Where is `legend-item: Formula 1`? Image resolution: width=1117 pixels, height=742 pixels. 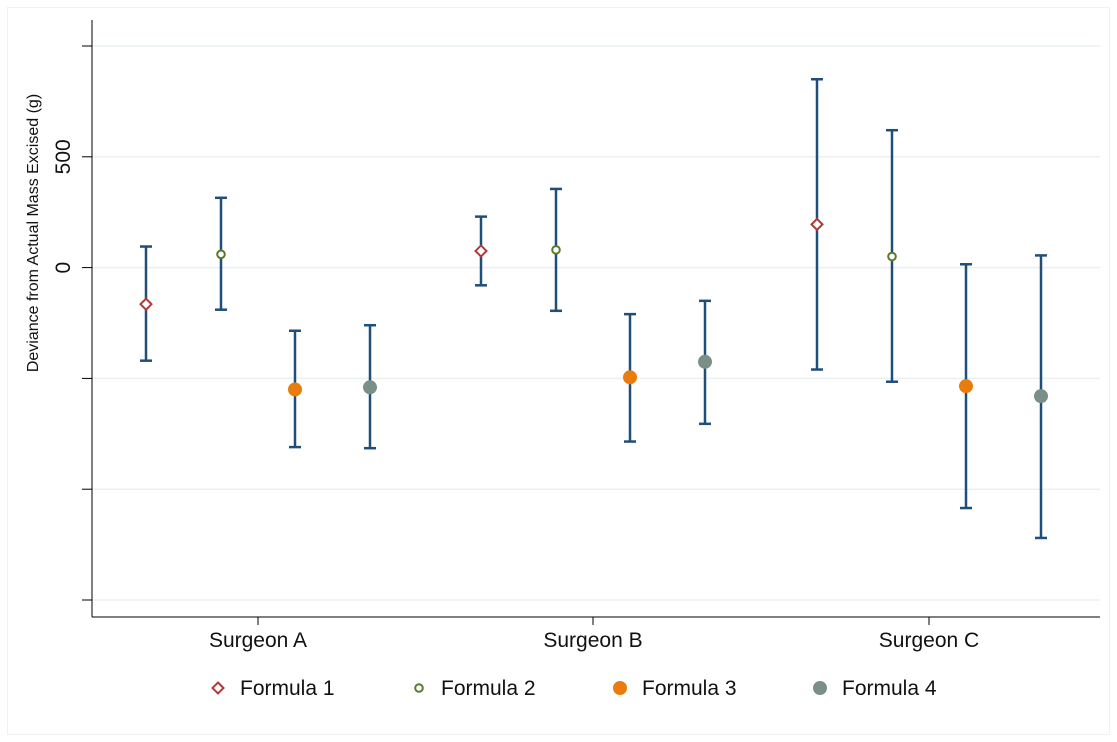
legend-item: Formula 1 is located at coordinates (273, 688).